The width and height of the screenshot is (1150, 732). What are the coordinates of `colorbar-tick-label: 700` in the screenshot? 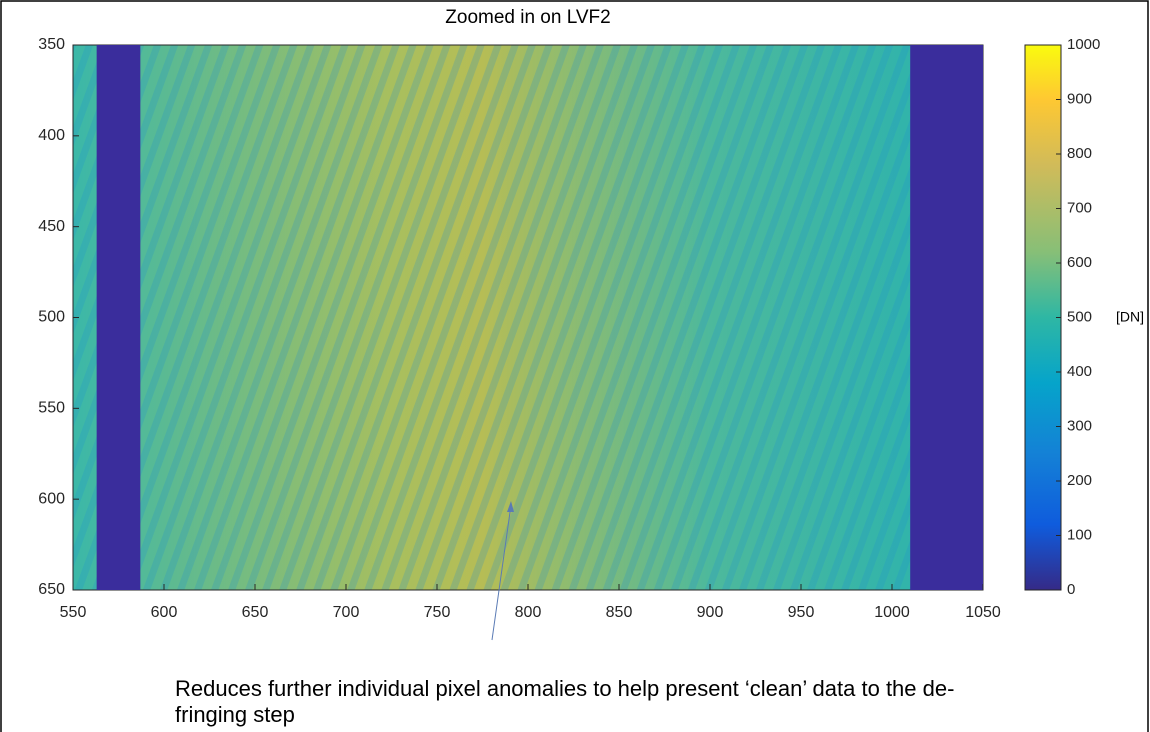 It's located at (1079, 207).